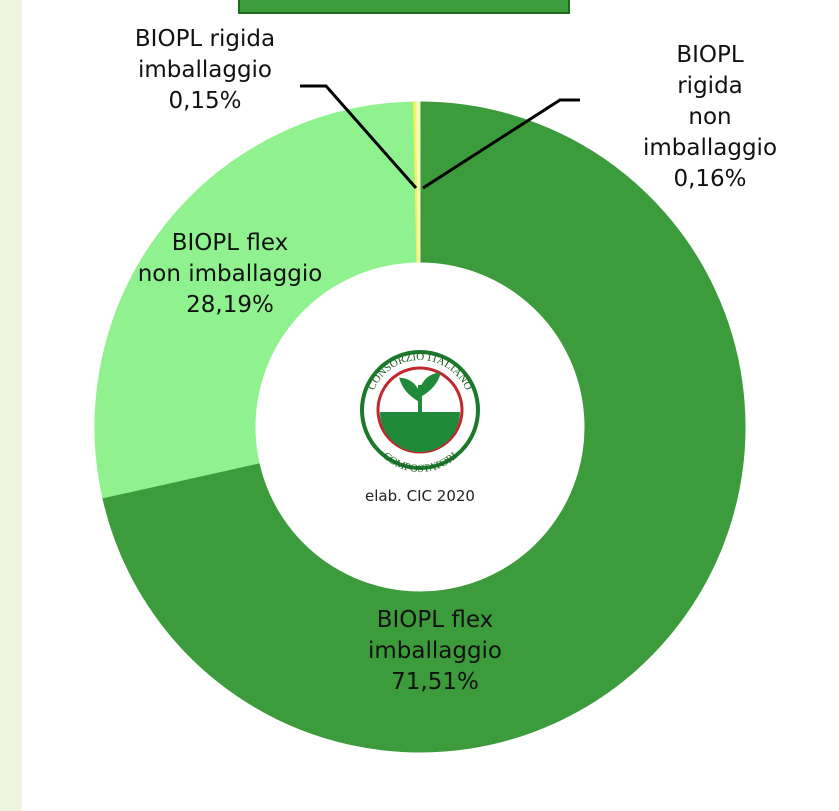 The width and height of the screenshot is (839, 811). What do you see at coordinates (710, 179) in the screenshot?
I see `value-label: 0,16%` at bounding box center [710, 179].